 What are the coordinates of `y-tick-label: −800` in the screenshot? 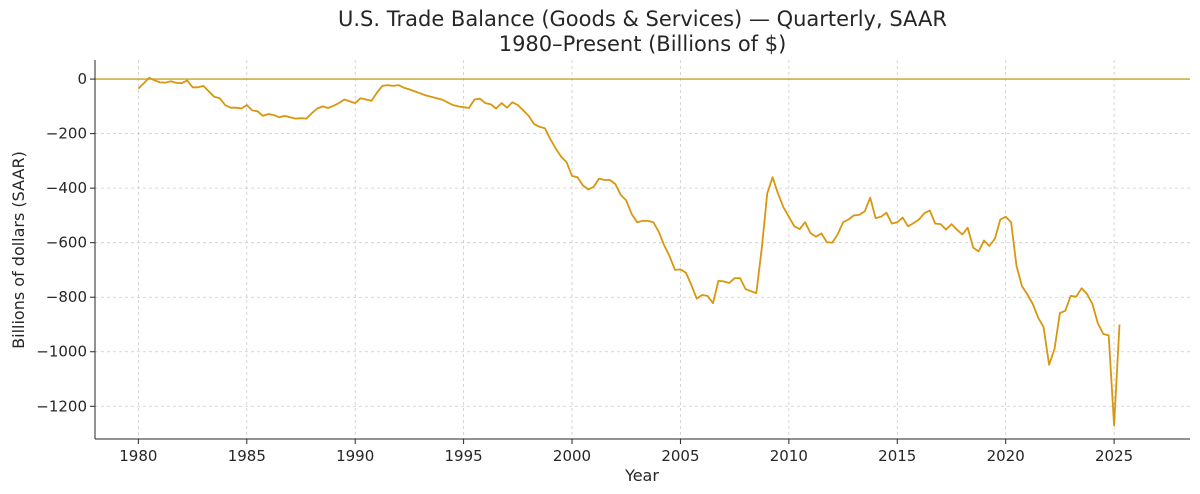 It's located at (66, 297).